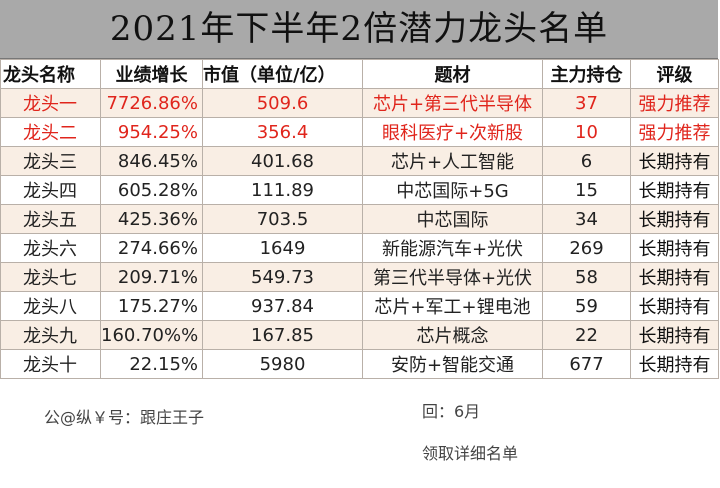 This screenshot has height=488, width=720. What do you see at coordinates (151, 364) in the screenshot?
I see `cell-growth: 22.15%` at bounding box center [151, 364].